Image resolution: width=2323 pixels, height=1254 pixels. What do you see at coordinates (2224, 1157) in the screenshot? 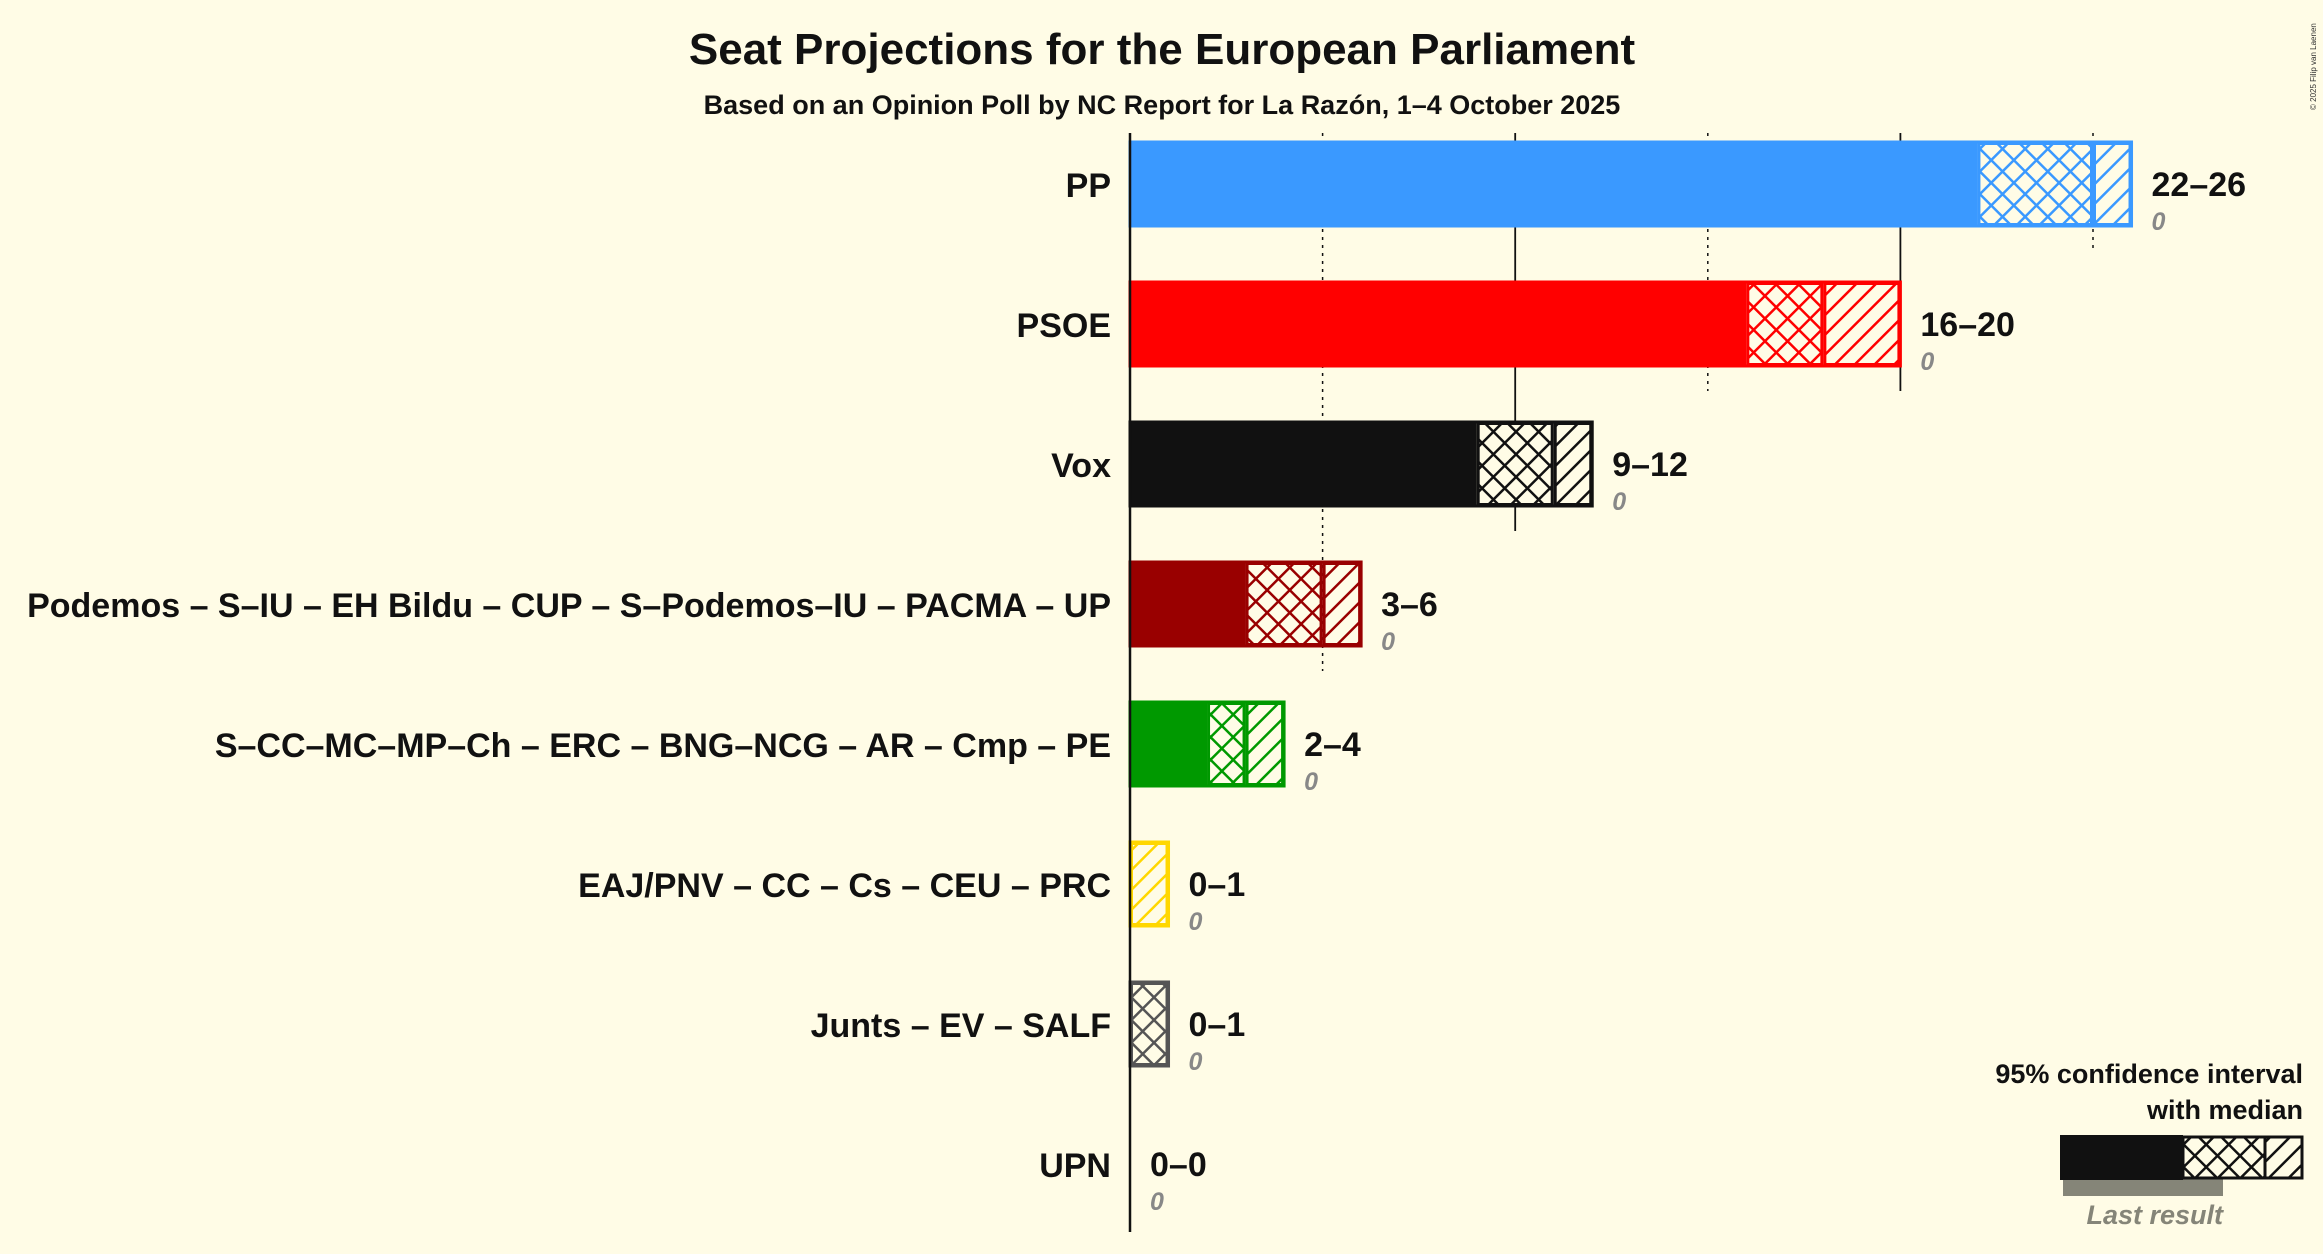
I see `legend-crosshatch-segment` at bounding box center [2224, 1157].